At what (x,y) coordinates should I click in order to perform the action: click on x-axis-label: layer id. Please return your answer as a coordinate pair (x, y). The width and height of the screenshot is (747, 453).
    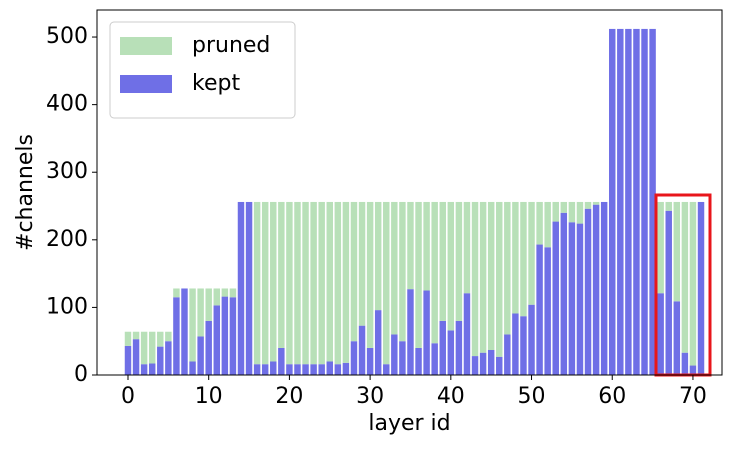
    Looking at the image, I should click on (409, 423).